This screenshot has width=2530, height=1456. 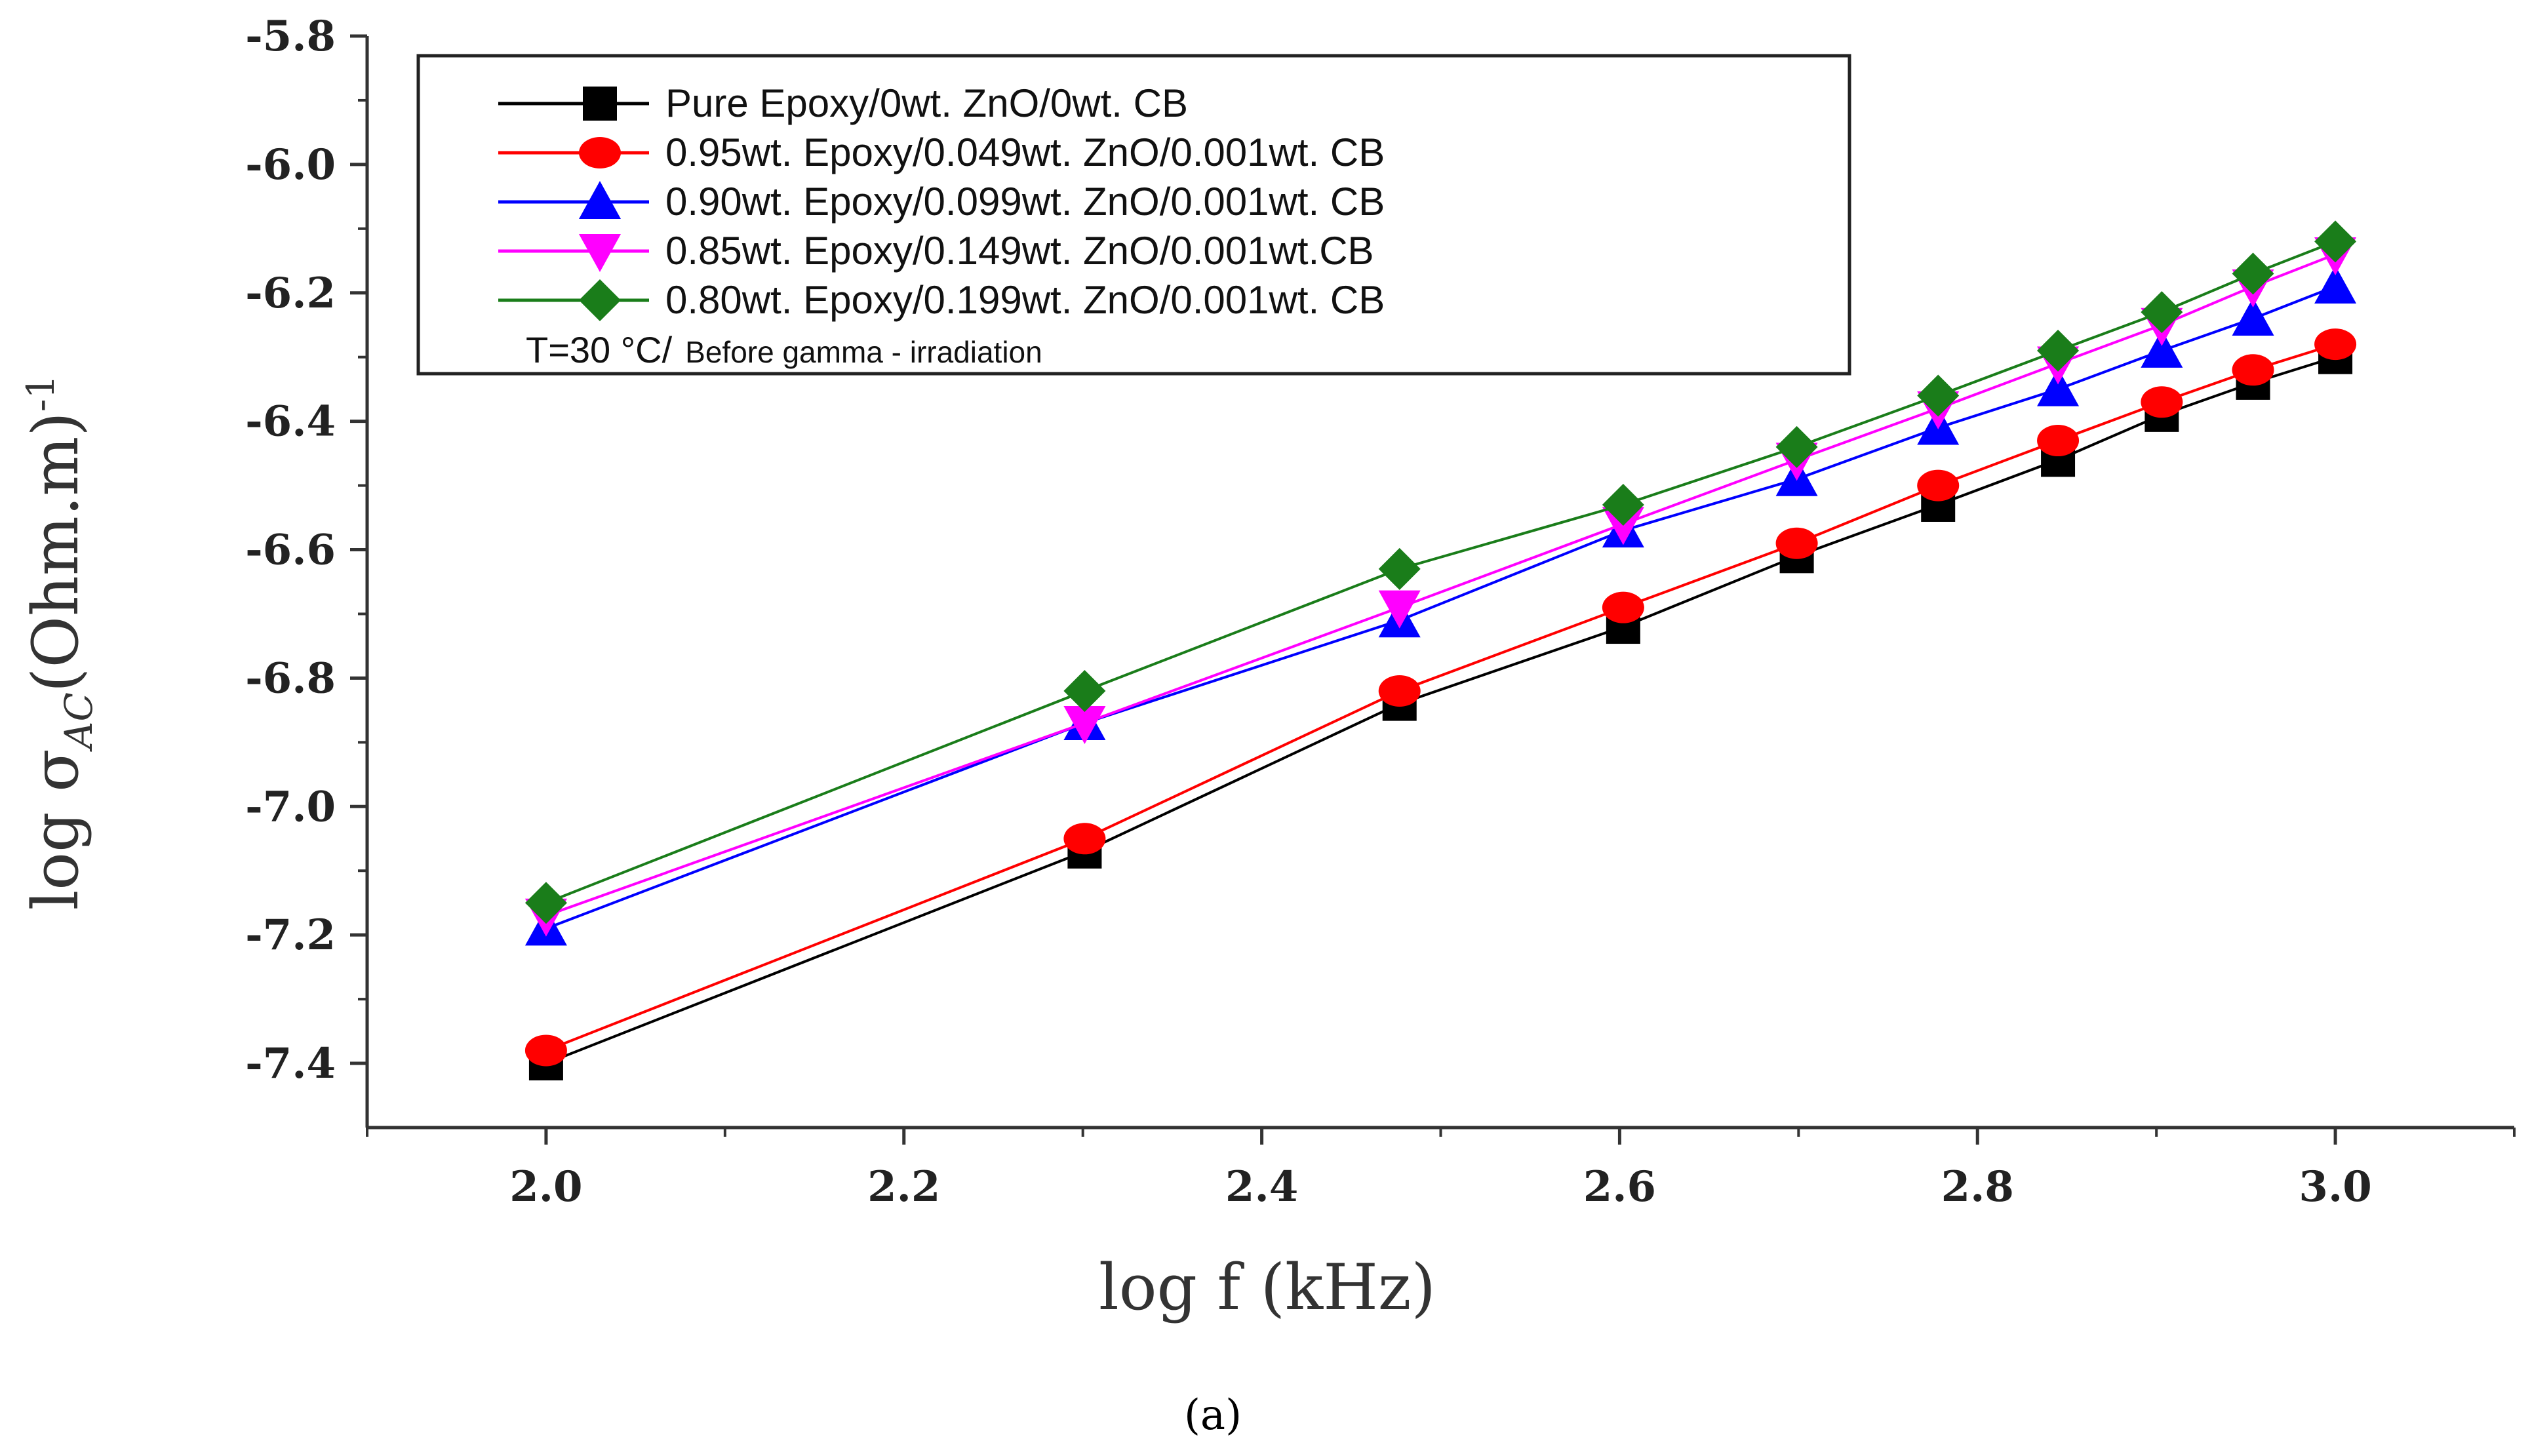 What do you see at coordinates (78, 722) in the screenshot?
I see `y-axis-title-subscript: AC` at bounding box center [78, 722].